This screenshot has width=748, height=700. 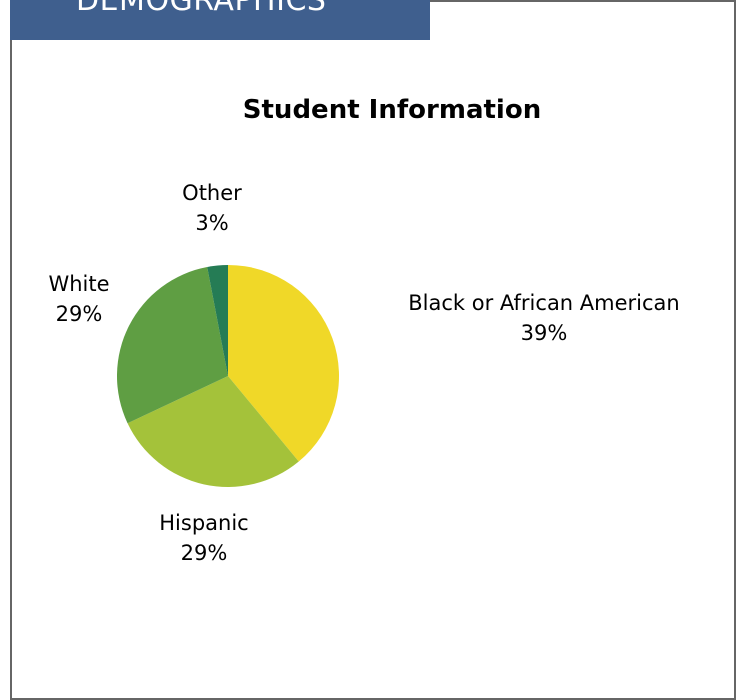 I want to click on slice-label-other: Other, so click(x=212, y=193).